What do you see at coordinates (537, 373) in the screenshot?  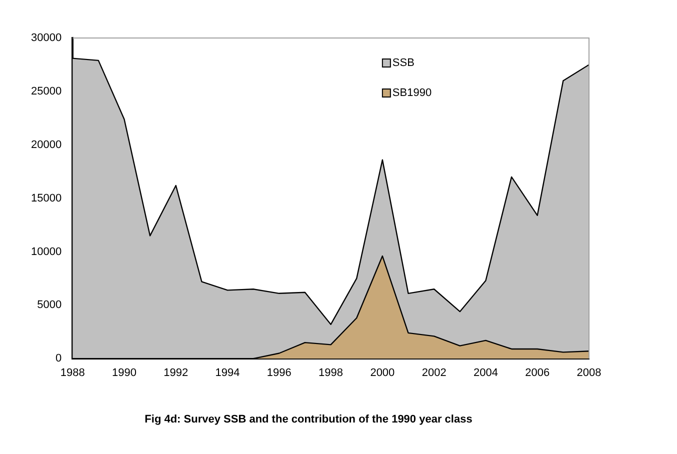 I see `x-tick-label: 2006` at bounding box center [537, 373].